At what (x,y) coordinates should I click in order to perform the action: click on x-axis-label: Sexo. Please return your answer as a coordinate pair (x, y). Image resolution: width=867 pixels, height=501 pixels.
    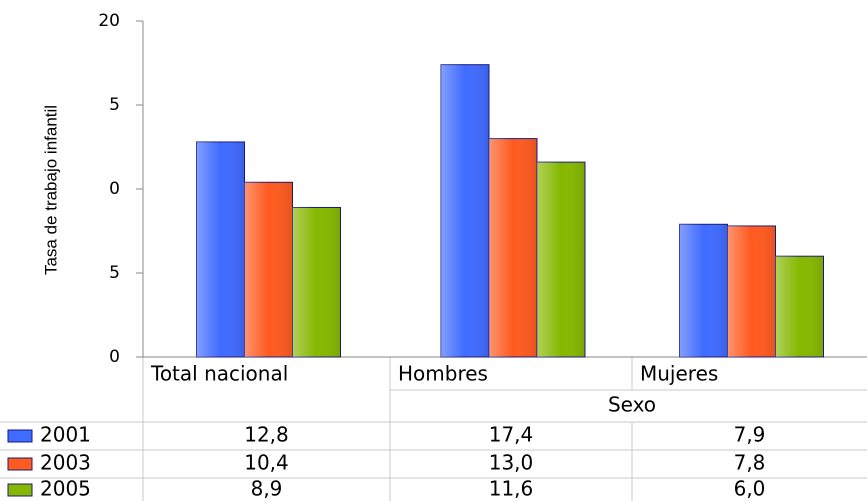
    Looking at the image, I should click on (632, 405).